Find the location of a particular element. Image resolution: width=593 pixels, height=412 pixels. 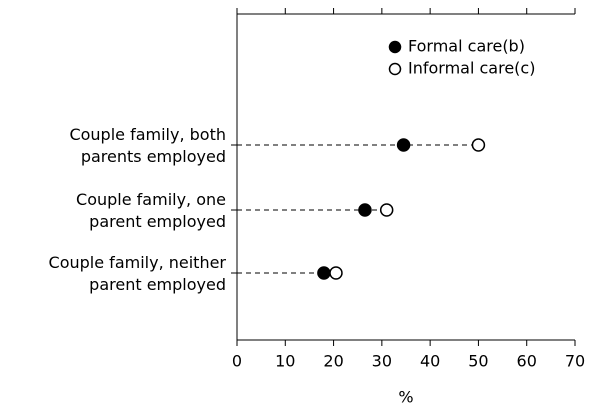

x-axis-label: % is located at coordinates (405, 397).